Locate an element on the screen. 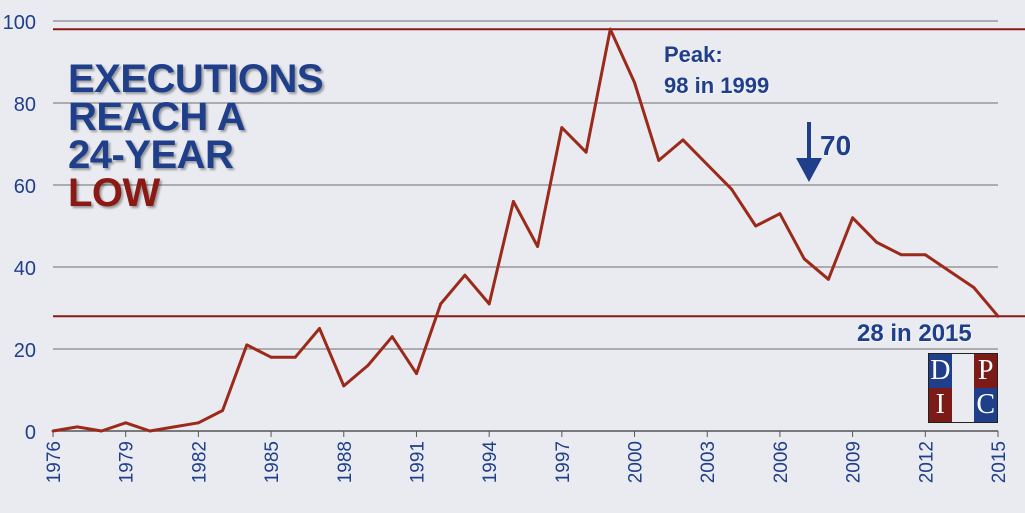 This screenshot has height=513, width=1025. drop-value-label: 70 is located at coordinates (836, 145).